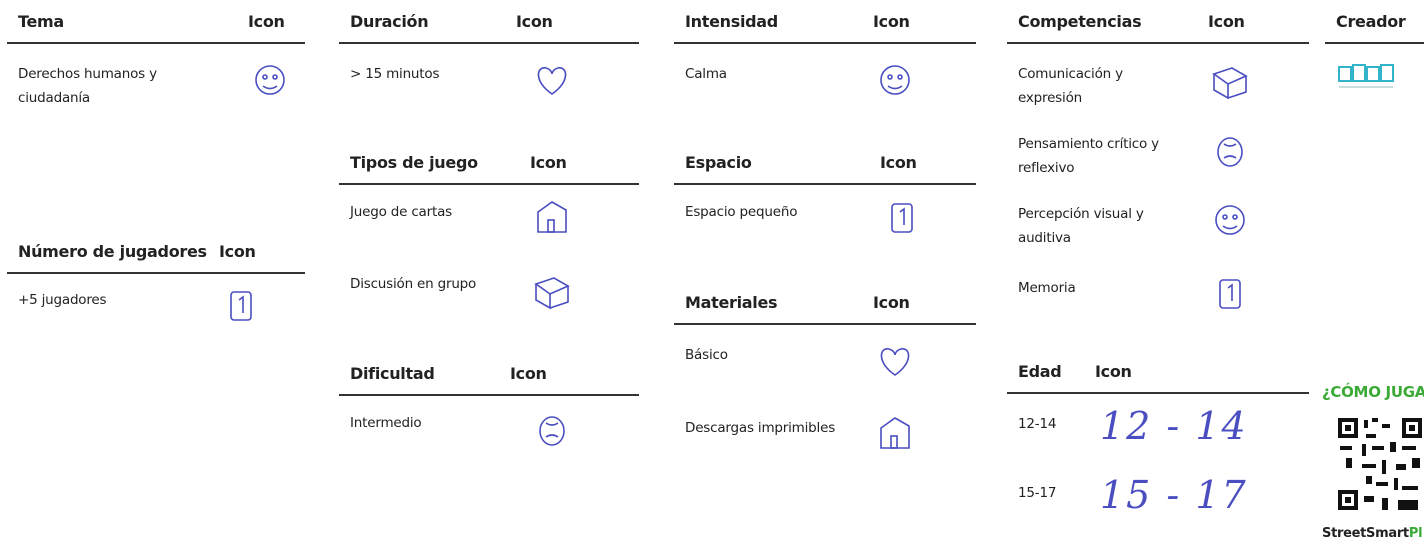 This screenshot has width=1424, height=544. I want to click on table-header: Edad, so click(1040, 371).